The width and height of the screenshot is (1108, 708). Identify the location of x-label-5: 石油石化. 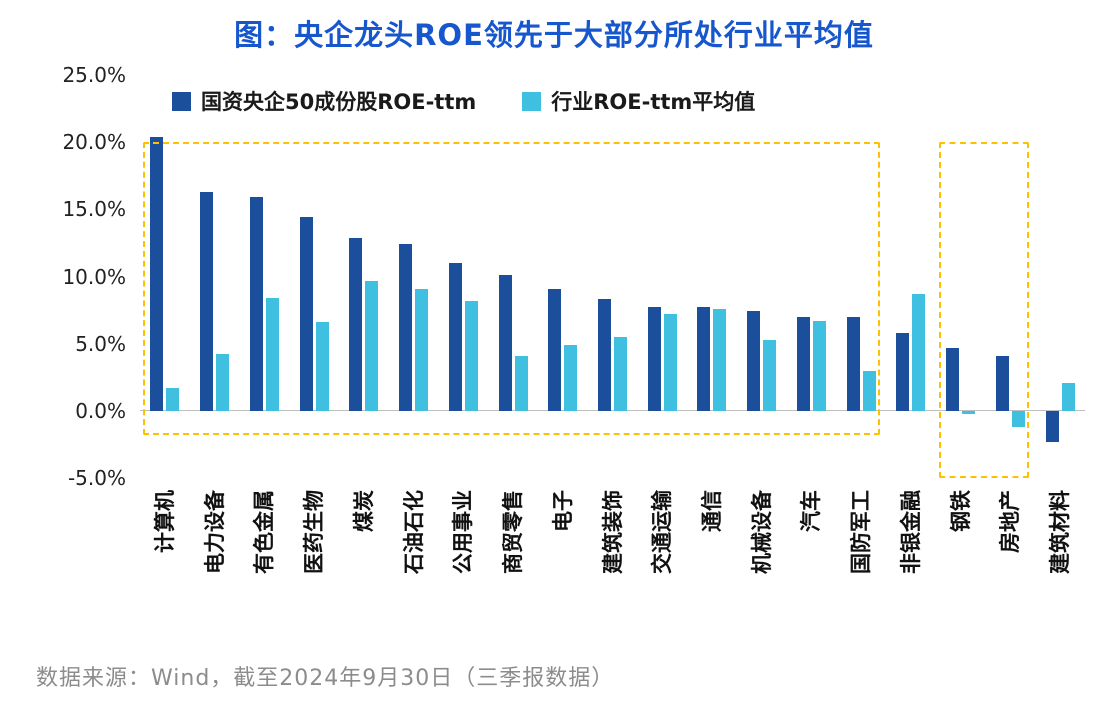
(413, 532).